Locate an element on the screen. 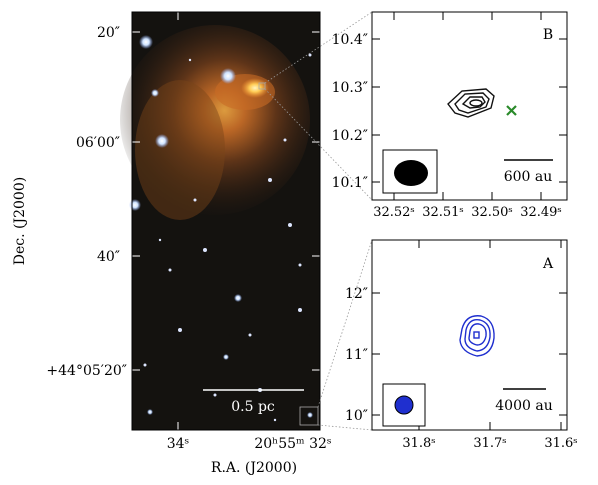  nebula is located at coordinates (215, 122).